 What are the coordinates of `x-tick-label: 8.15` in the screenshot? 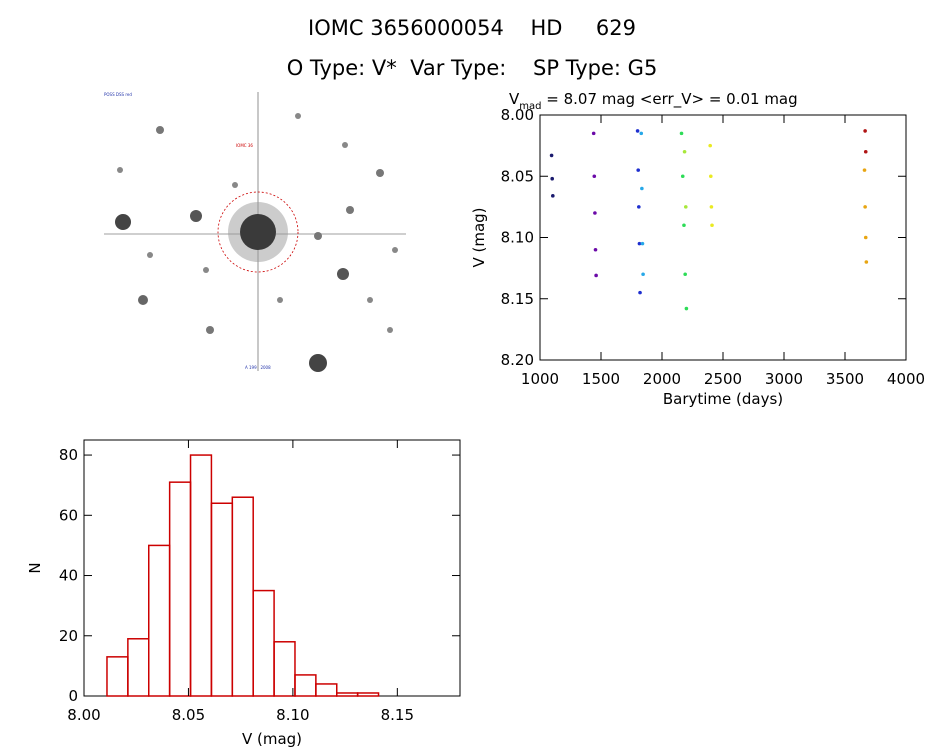 It's located at (397, 715).